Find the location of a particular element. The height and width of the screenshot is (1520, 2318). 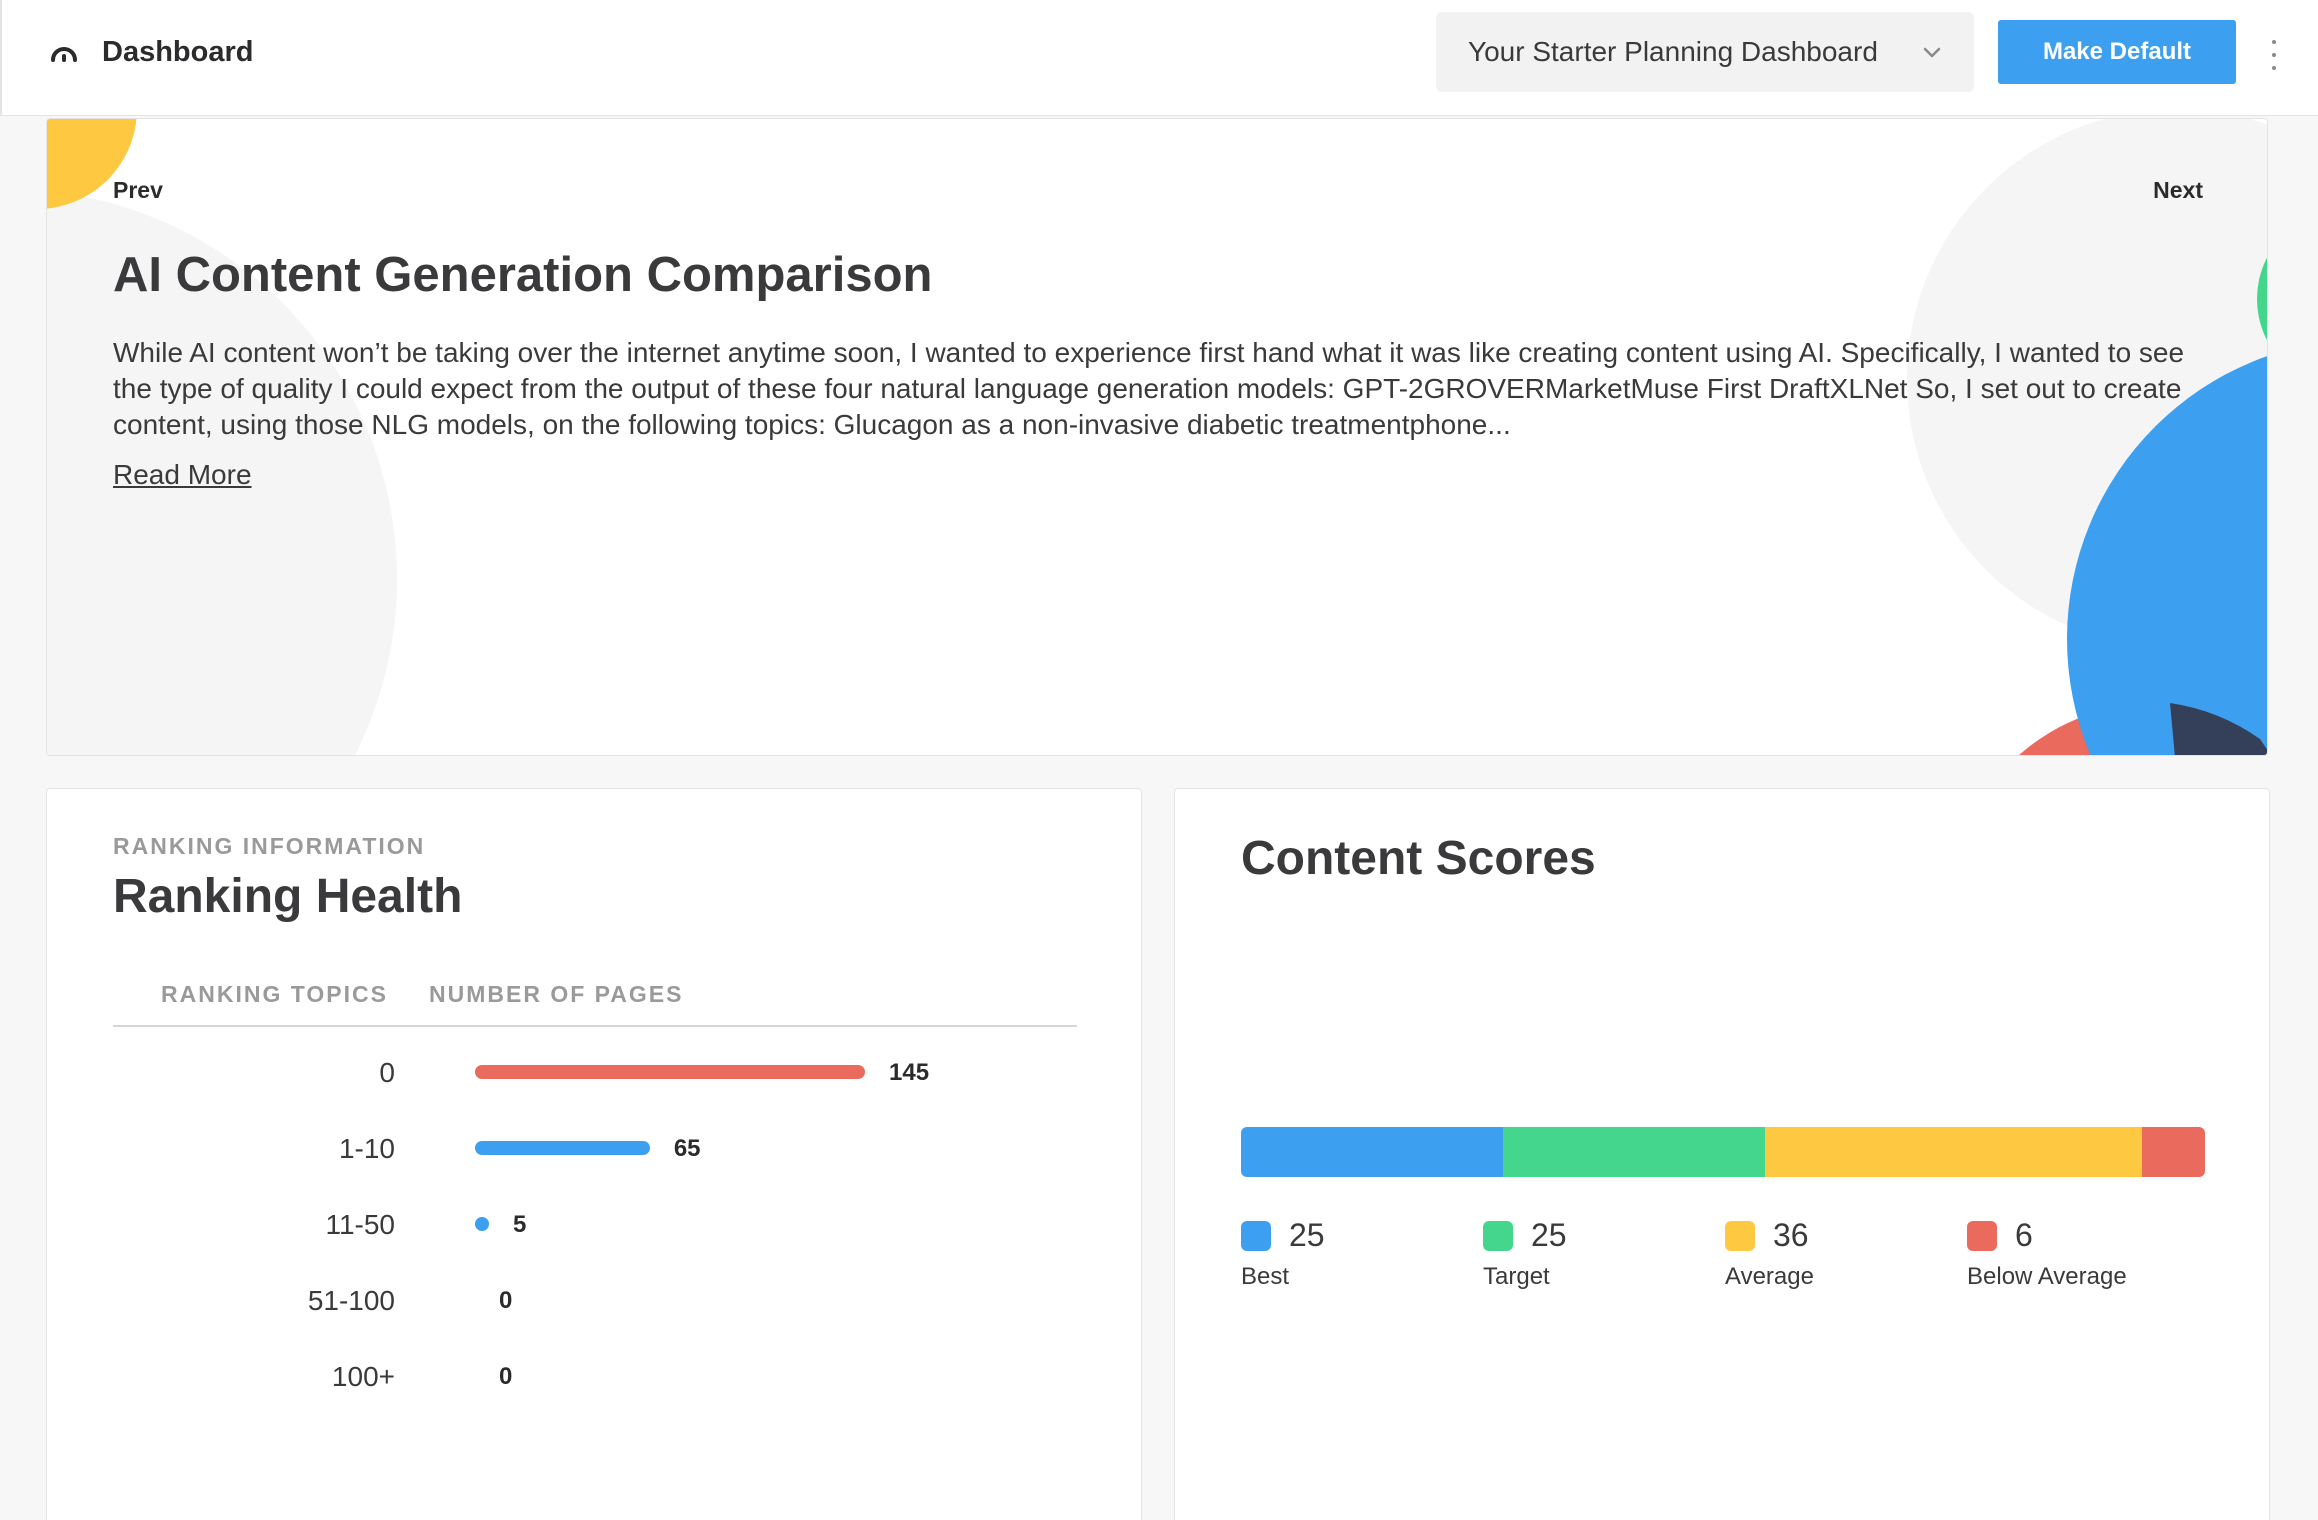

ranking-row-label: 51-100 is located at coordinates (351, 1300).